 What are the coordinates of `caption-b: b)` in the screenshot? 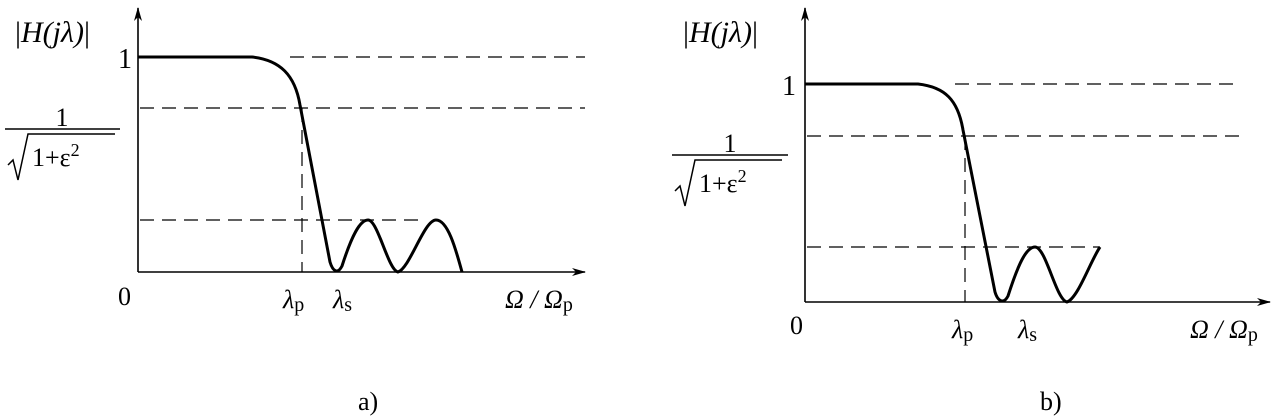 It's located at (1051, 401).